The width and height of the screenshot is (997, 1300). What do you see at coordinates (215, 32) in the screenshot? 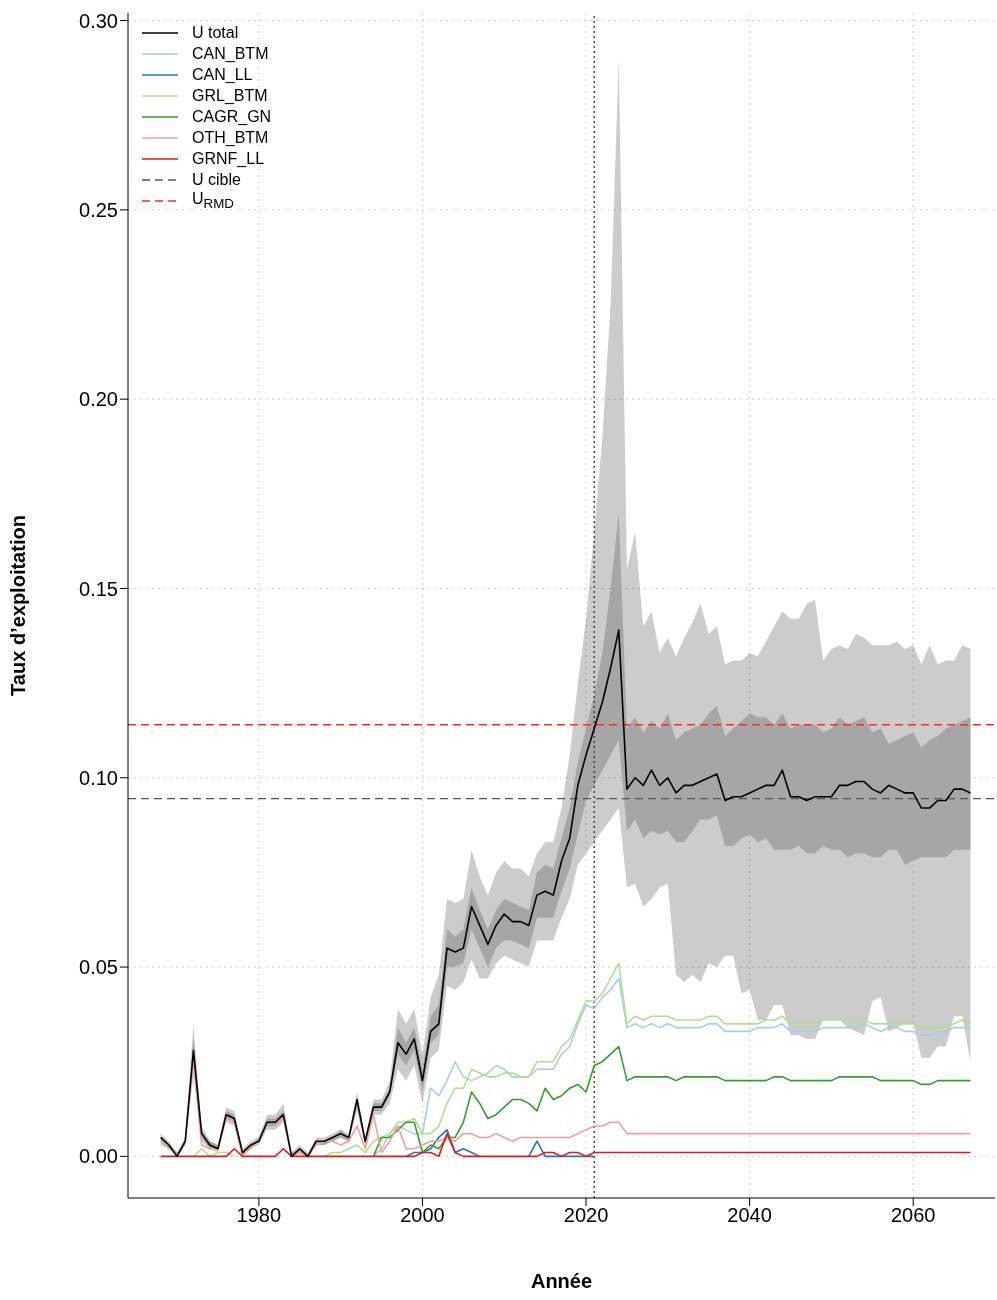
I see `legend-label: U total` at bounding box center [215, 32].